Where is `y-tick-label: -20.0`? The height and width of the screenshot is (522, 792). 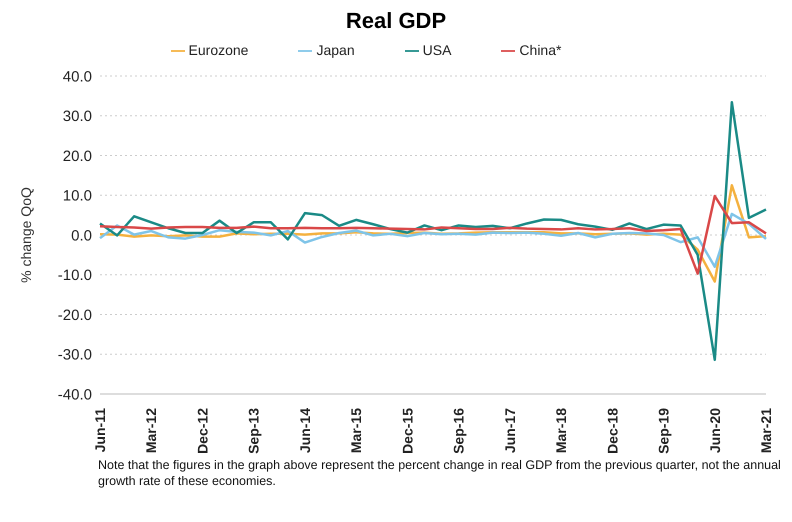
y-tick-label: -20.0 is located at coordinates (75, 315).